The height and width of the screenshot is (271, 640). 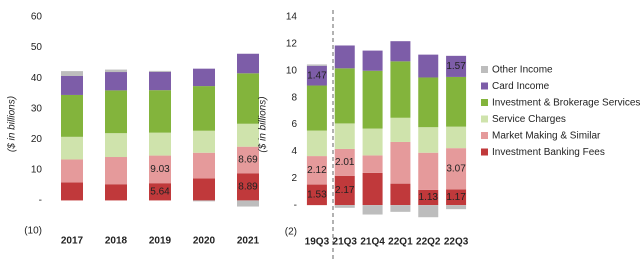 I want to click on y-tick-label: 12, so click(x=292, y=44).